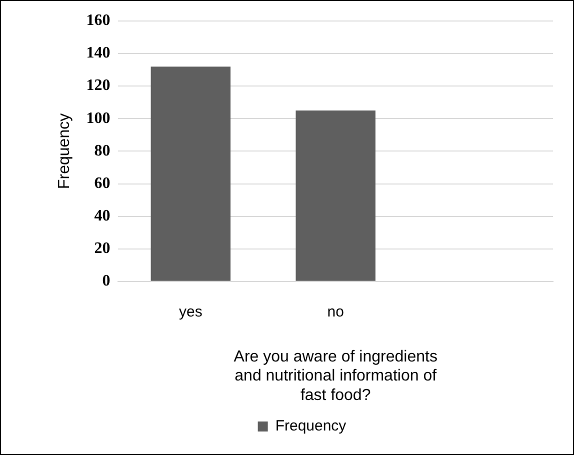 The height and width of the screenshot is (455, 574). Describe the element at coordinates (102, 183) in the screenshot. I see `y-tick-label: 60` at that location.